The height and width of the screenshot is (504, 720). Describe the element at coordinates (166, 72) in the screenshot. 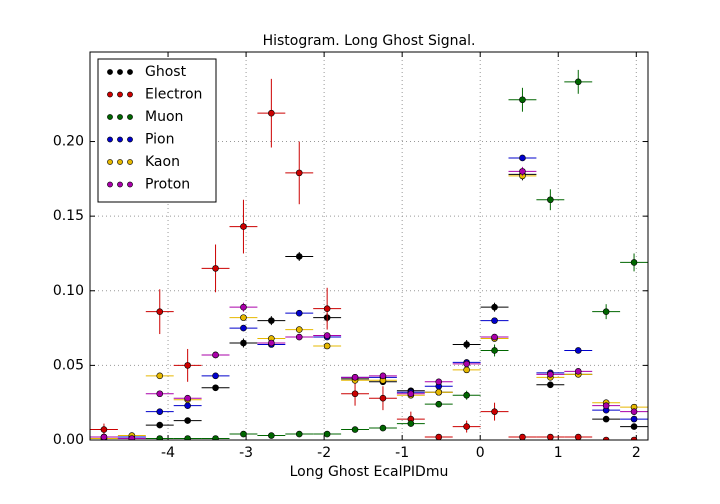

I see `legend-label: Ghost` at that location.